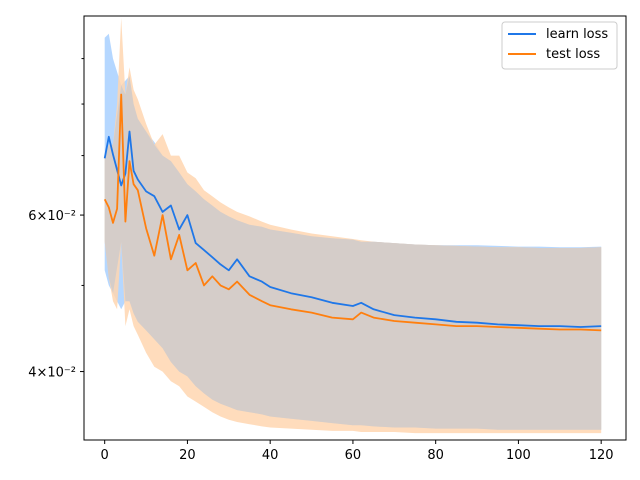 This screenshot has height=480, width=640. I want to click on legend-label-learn-loss: learn loss, so click(577, 34).